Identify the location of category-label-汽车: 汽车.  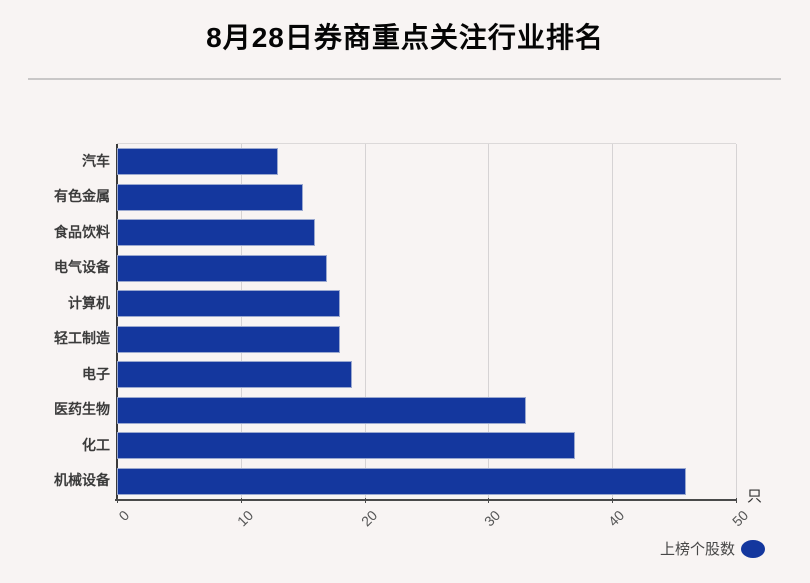
(96, 160).